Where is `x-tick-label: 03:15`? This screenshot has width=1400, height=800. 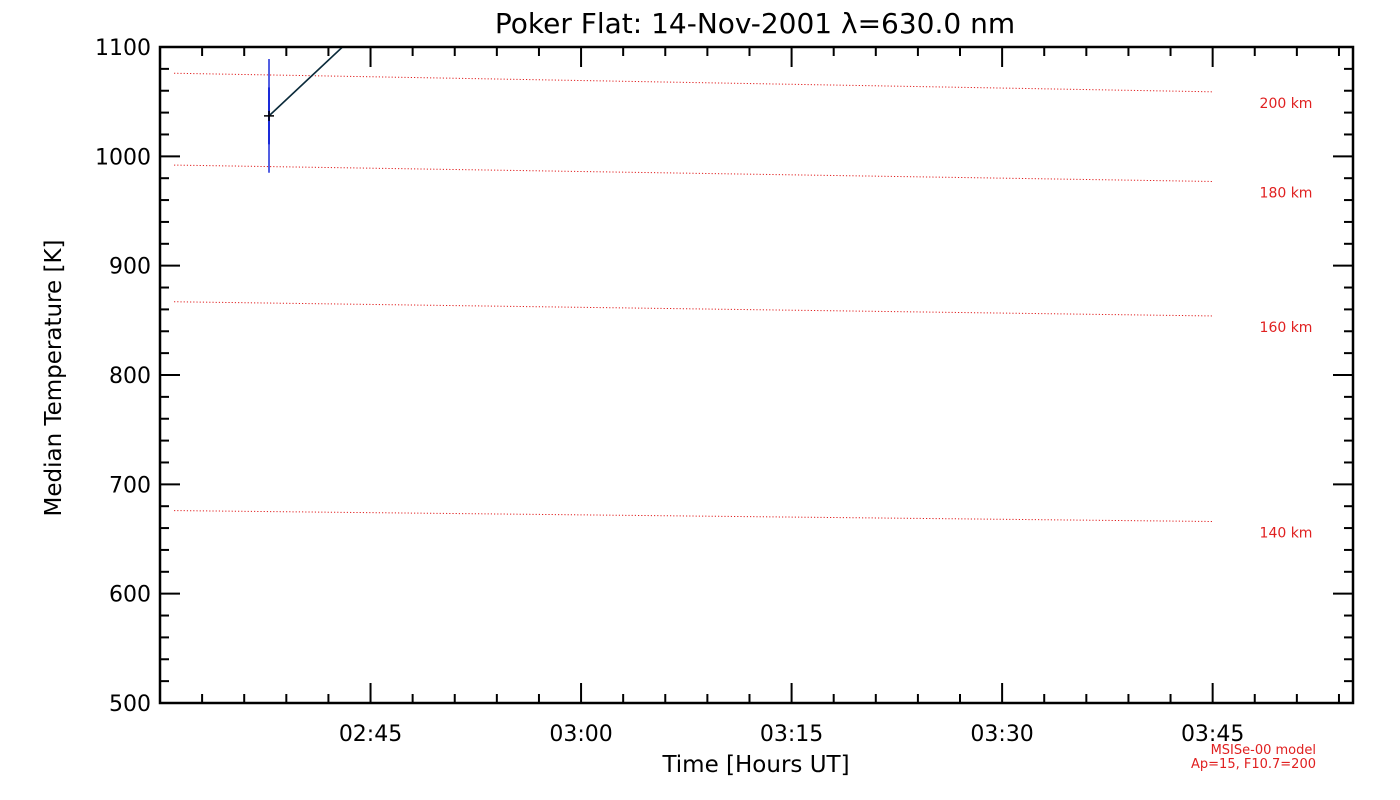
x-tick-label: 03:15 is located at coordinates (791, 734).